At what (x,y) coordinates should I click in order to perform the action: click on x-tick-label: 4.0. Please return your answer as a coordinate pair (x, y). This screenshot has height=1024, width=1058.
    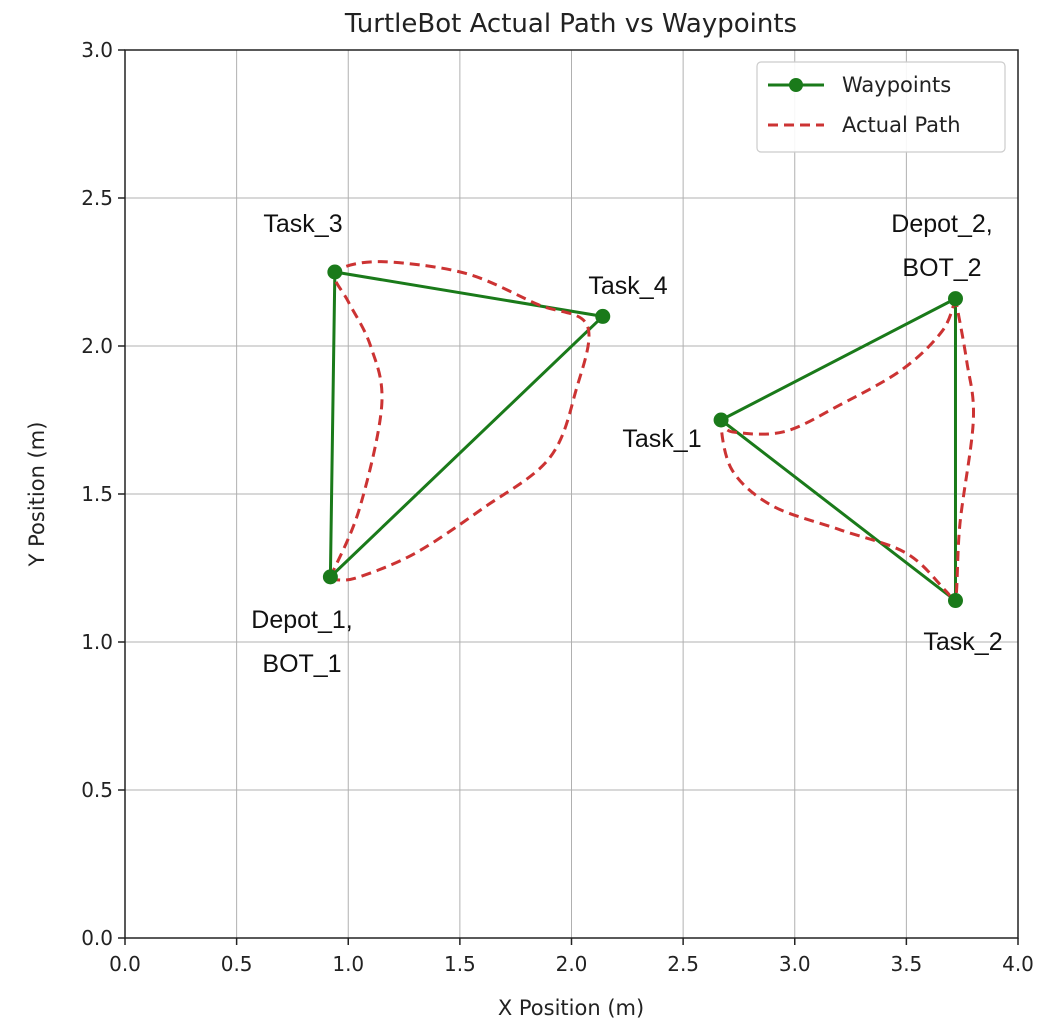
    Looking at the image, I should click on (1018, 964).